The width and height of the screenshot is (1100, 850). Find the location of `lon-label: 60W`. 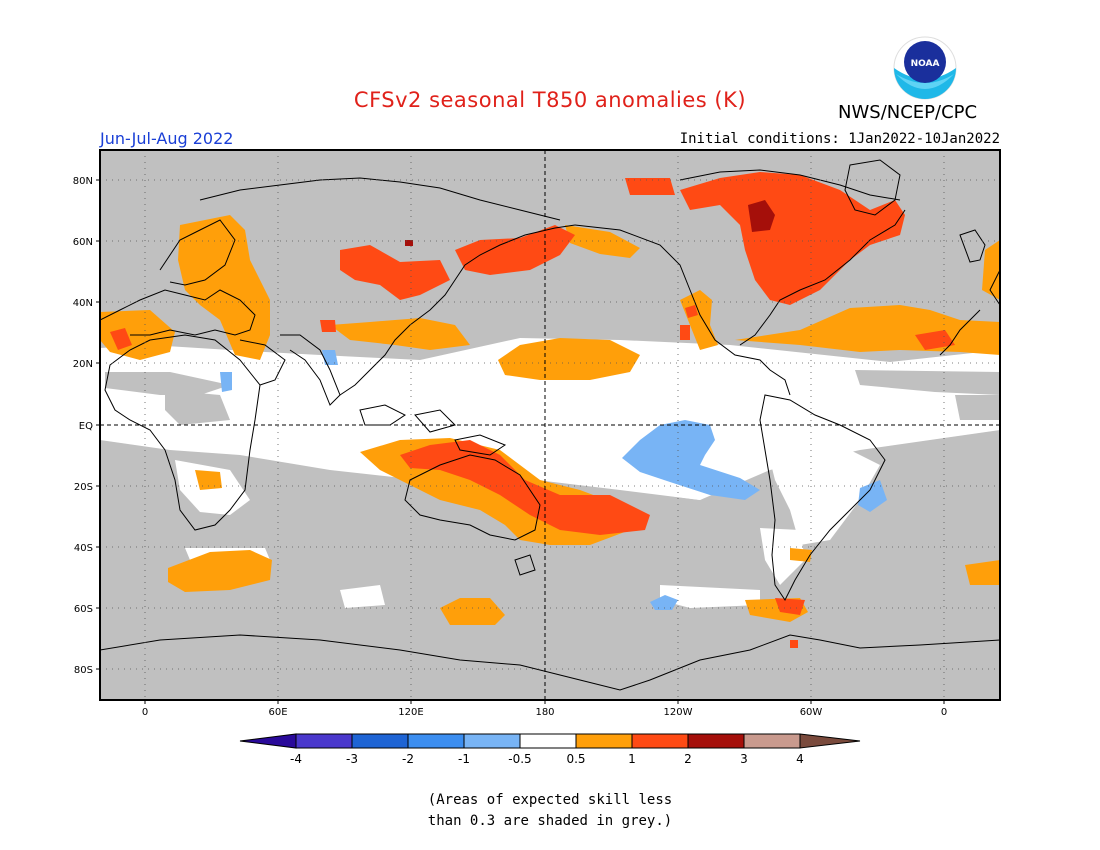

lon-label: 60W is located at coordinates (811, 712).